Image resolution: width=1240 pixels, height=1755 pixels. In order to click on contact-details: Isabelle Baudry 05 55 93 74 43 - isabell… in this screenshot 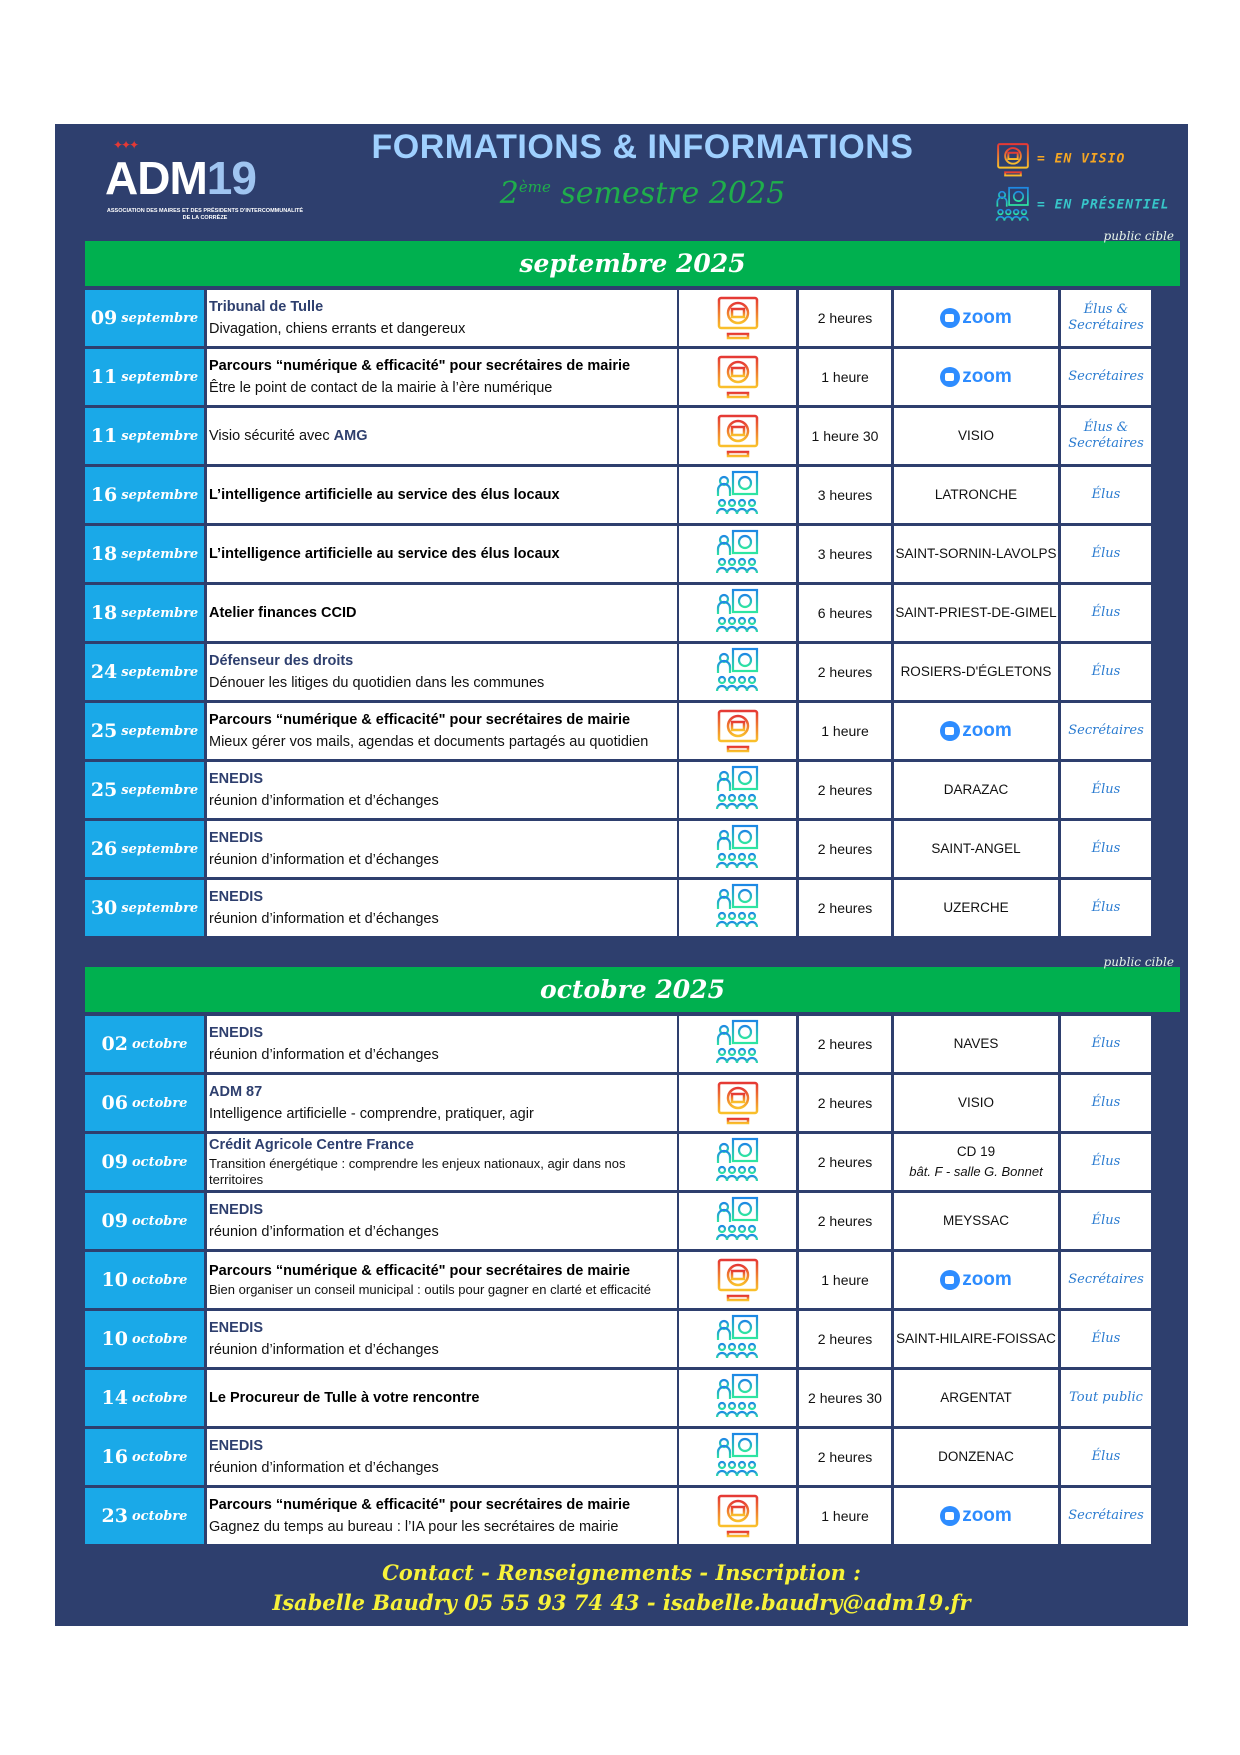, I will do `click(621, 1602)`.